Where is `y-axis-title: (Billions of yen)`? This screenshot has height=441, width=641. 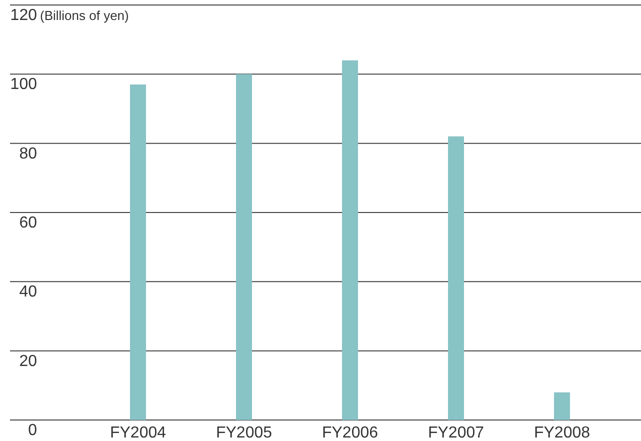
y-axis-title: (Billions of yen) is located at coordinates (84, 15).